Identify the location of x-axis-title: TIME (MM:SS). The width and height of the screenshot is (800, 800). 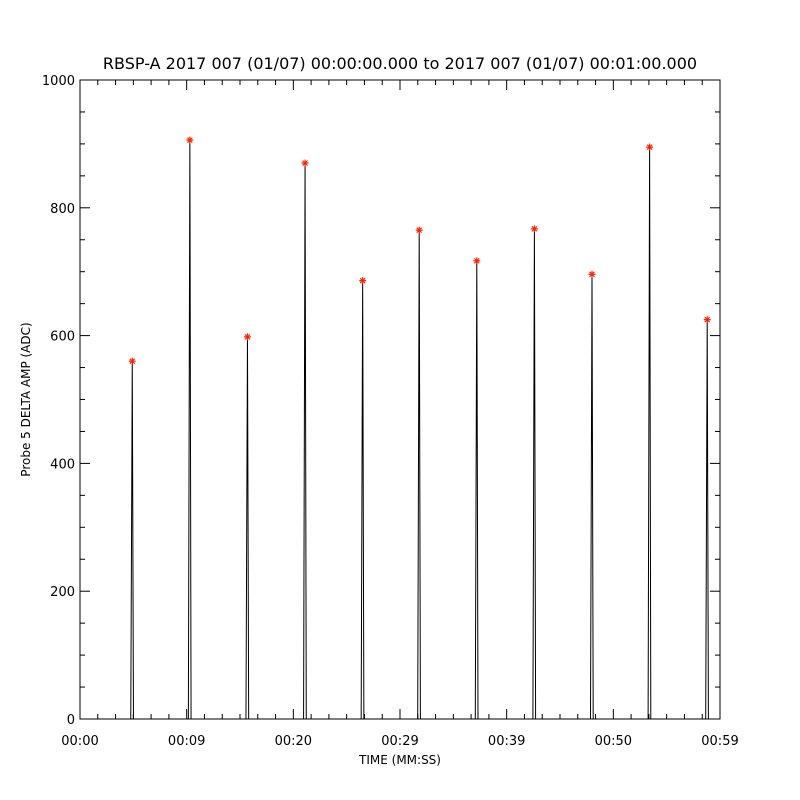
(399, 760).